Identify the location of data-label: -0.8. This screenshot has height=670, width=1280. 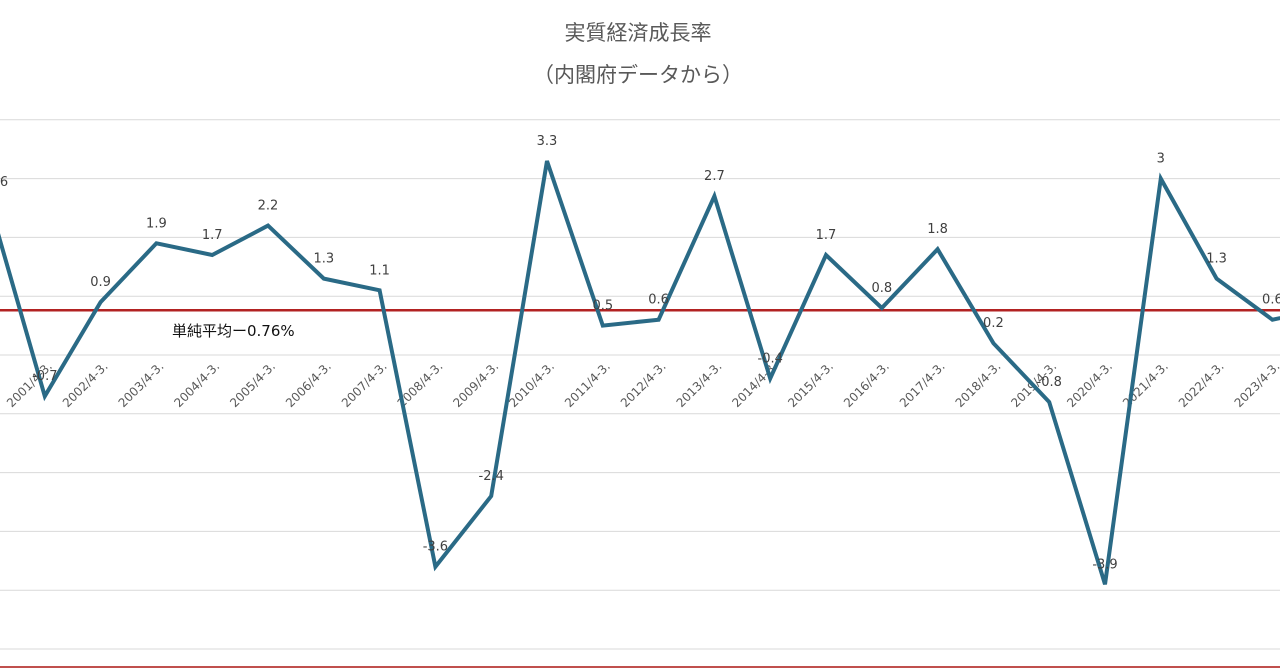
(1049, 382).